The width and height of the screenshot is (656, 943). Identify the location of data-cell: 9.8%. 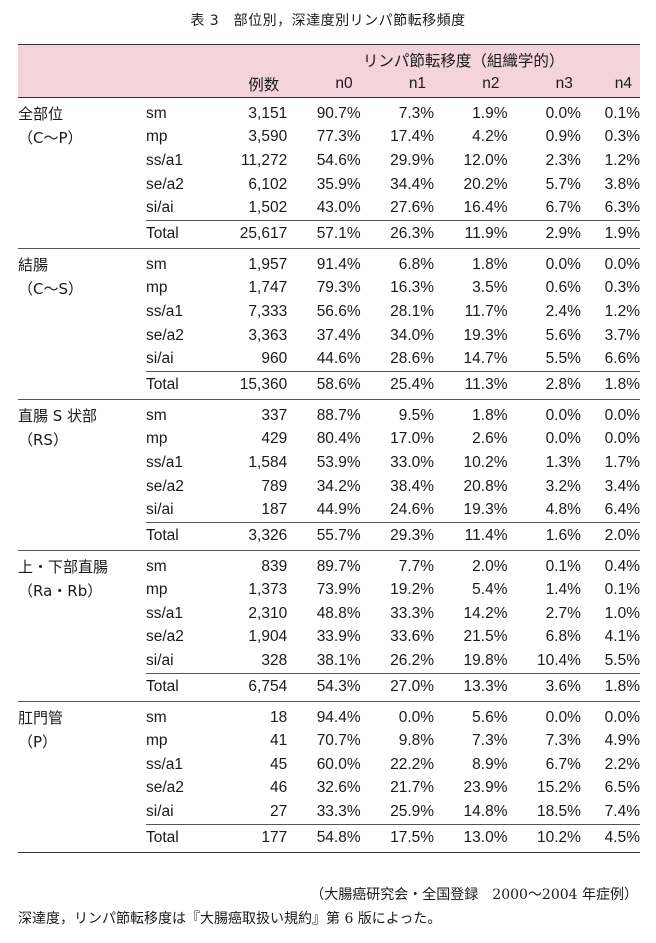
(416, 741).